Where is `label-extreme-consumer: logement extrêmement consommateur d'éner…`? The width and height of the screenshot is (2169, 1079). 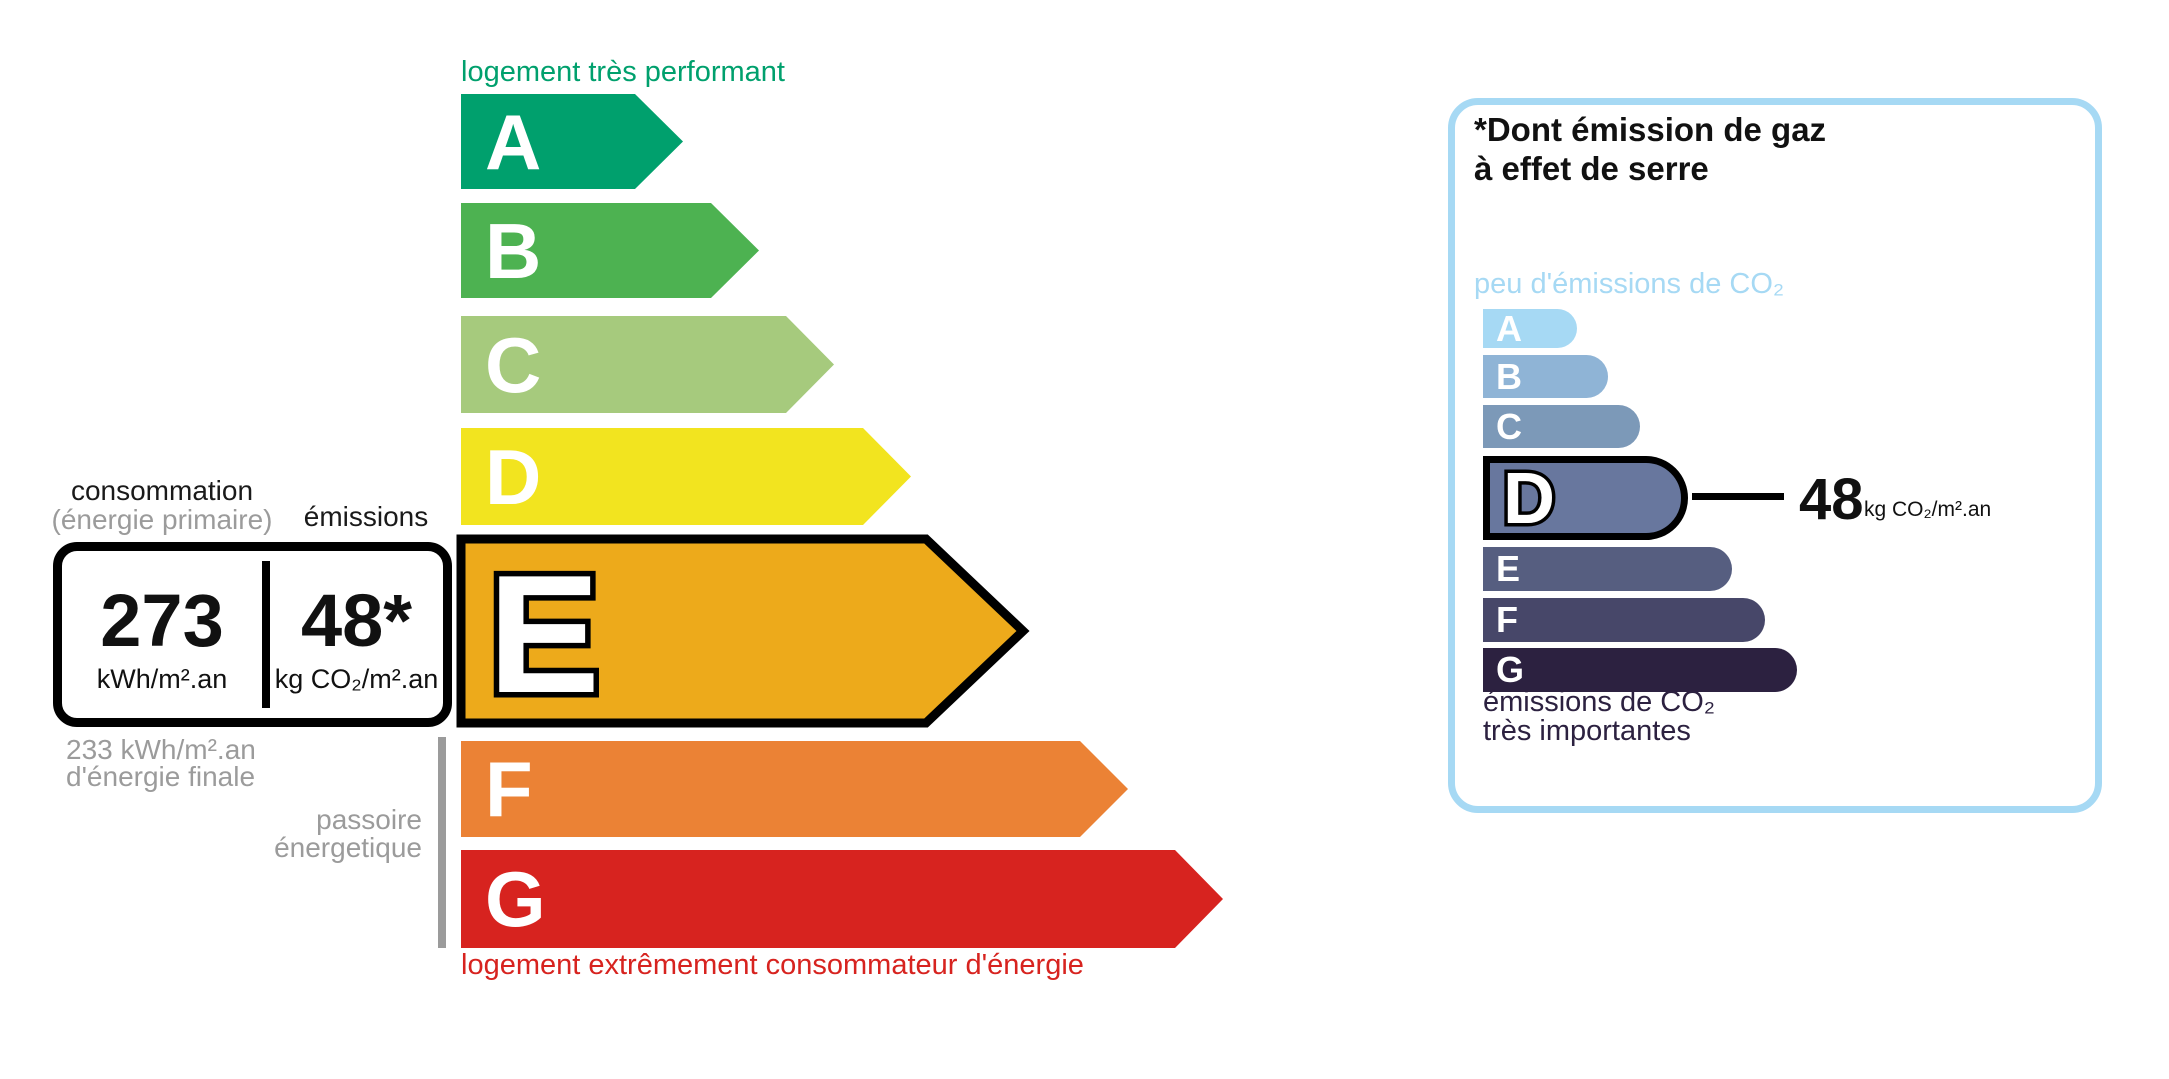
label-extreme-consumer: logement extrêmement consommateur d'éner… is located at coordinates (772, 965).